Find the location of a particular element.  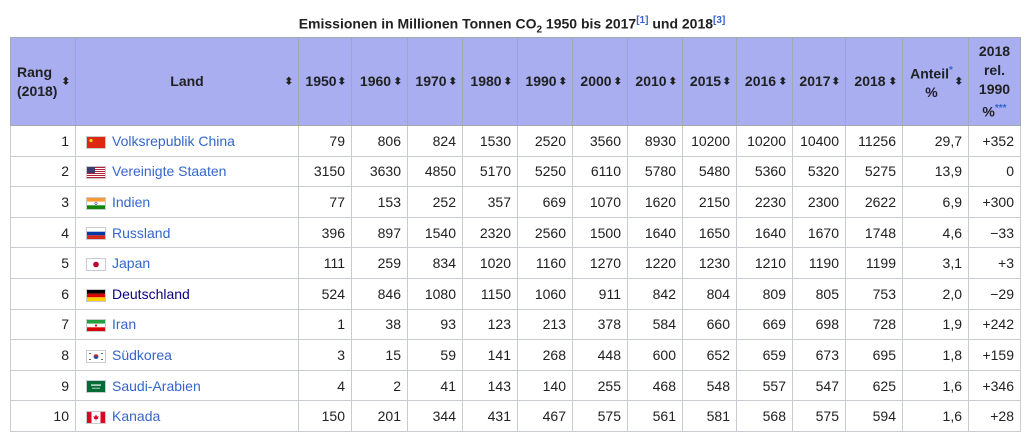

value-cell-2010: 842 is located at coordinates (655, 293).